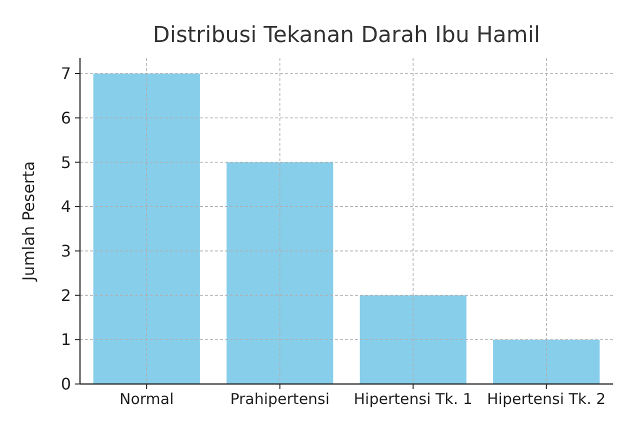 This screenshot has height=423, width=635. I want to click on chart-title: Distribusi Tekanan Darah Ibu Hamil, so click(346, 35).